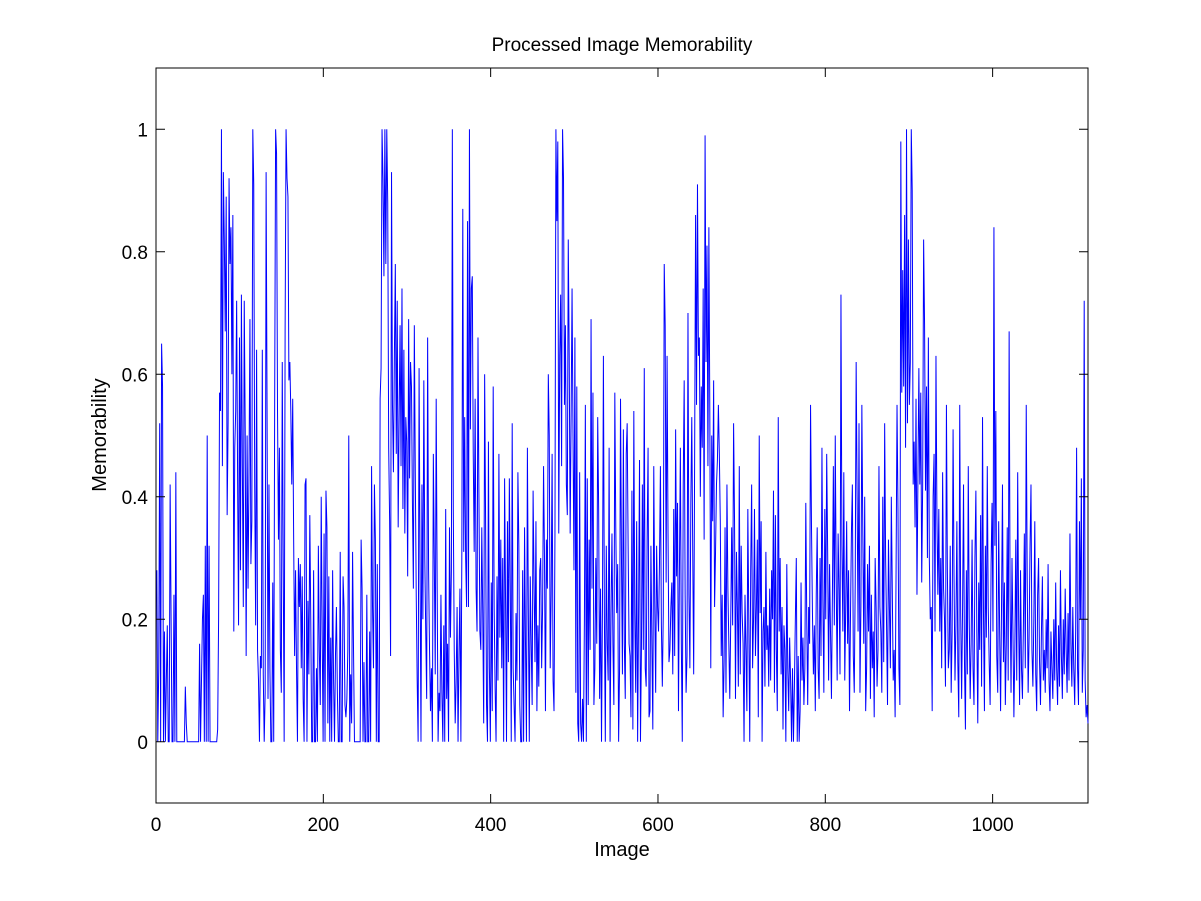 Image resolution: width=1201 pixels, height=901 pixels. Describe the element at coordinates (491, 825) in the screenshot. I see `x-tick-label: 400` at that location.